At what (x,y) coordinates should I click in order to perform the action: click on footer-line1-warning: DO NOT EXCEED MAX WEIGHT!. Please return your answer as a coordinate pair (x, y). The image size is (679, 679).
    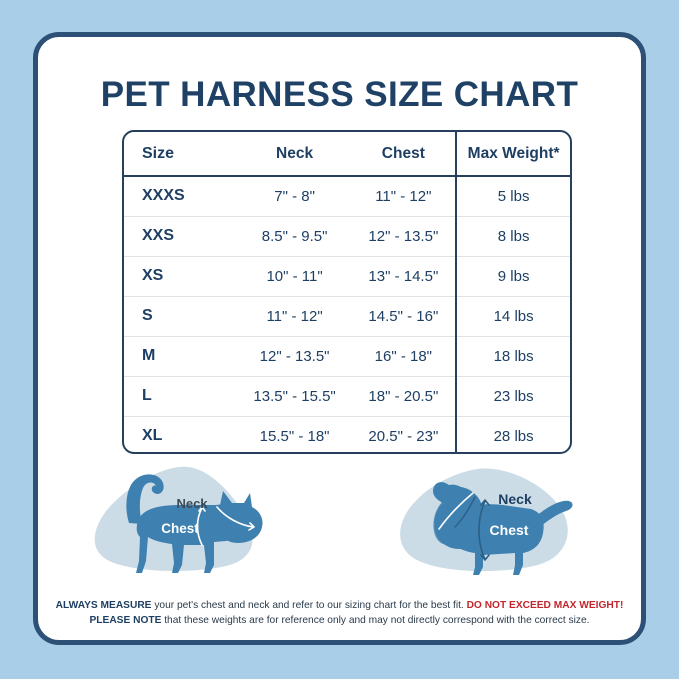
    Looking at the image, I should click on (545, 605).